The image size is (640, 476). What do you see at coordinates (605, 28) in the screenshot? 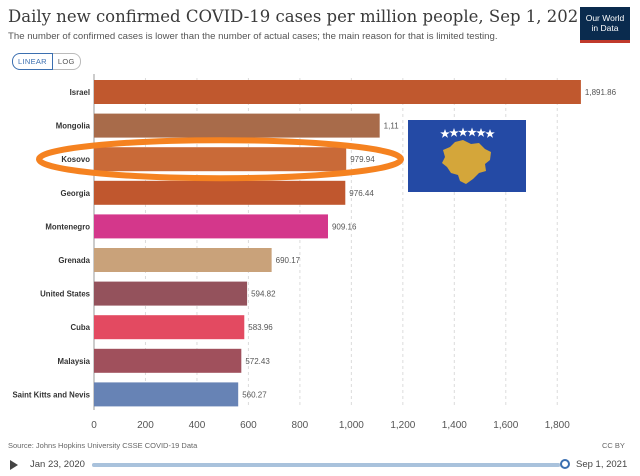
I see `logo-line-2: in Data` at bounding box center [605, 28].